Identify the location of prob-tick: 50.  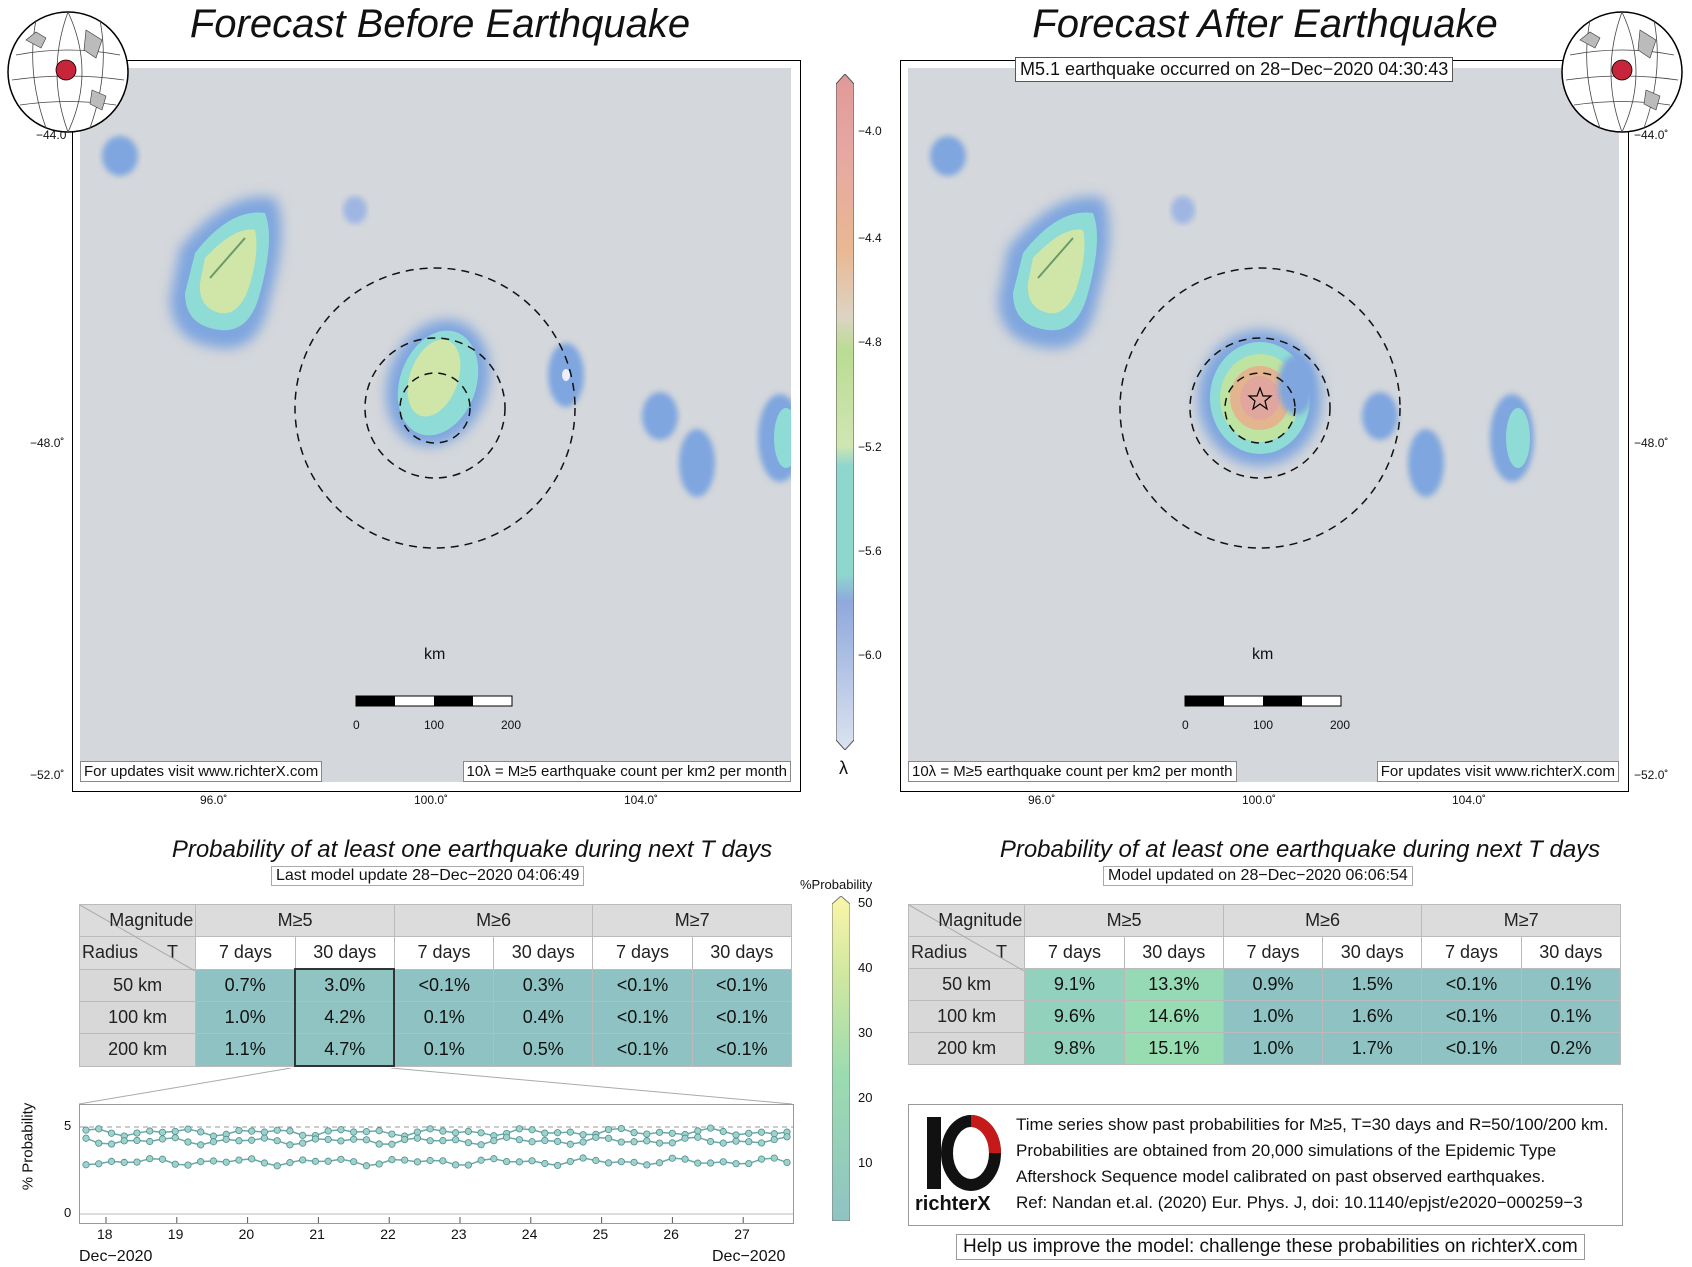
(865, 902).